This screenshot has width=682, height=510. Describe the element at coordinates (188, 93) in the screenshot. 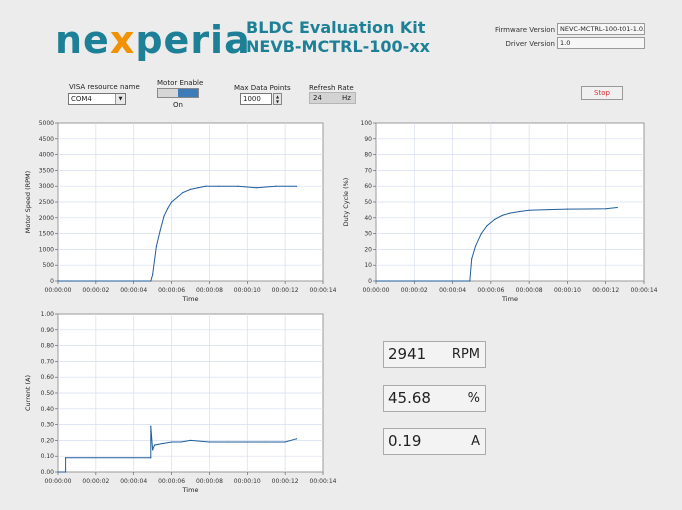

I see `toggle-knob` at that location.